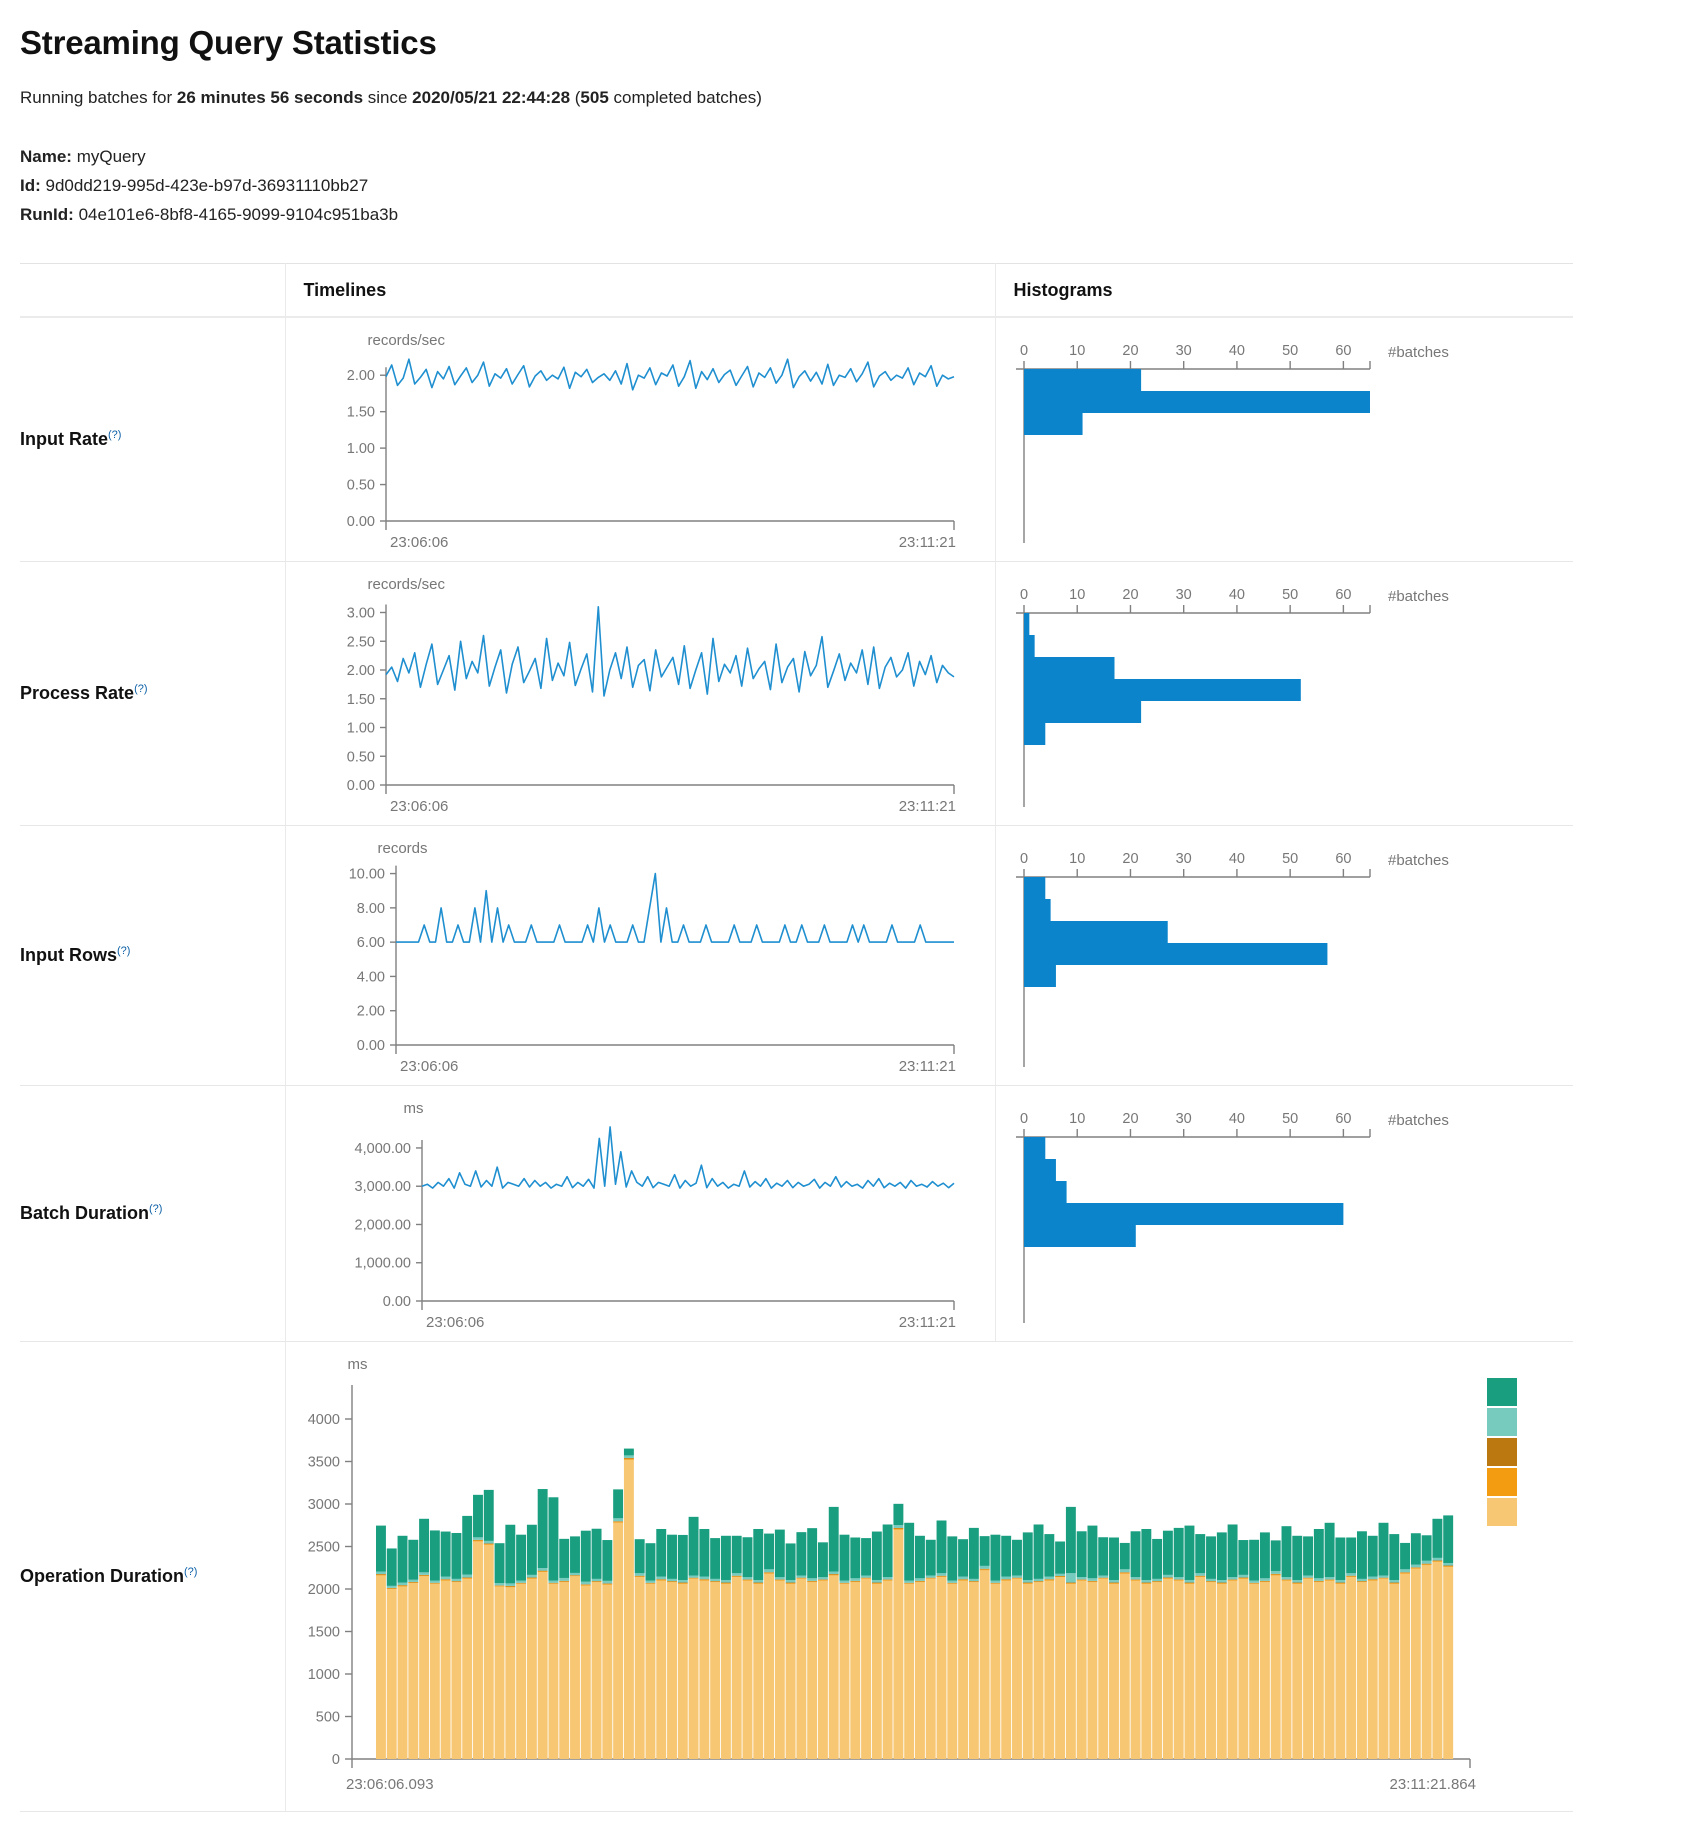 This screenshot has height=1822, width=1693. Describe the element at coordinates (360, 700) in the screenshot. I see `svg-text: 1.50` at that location.